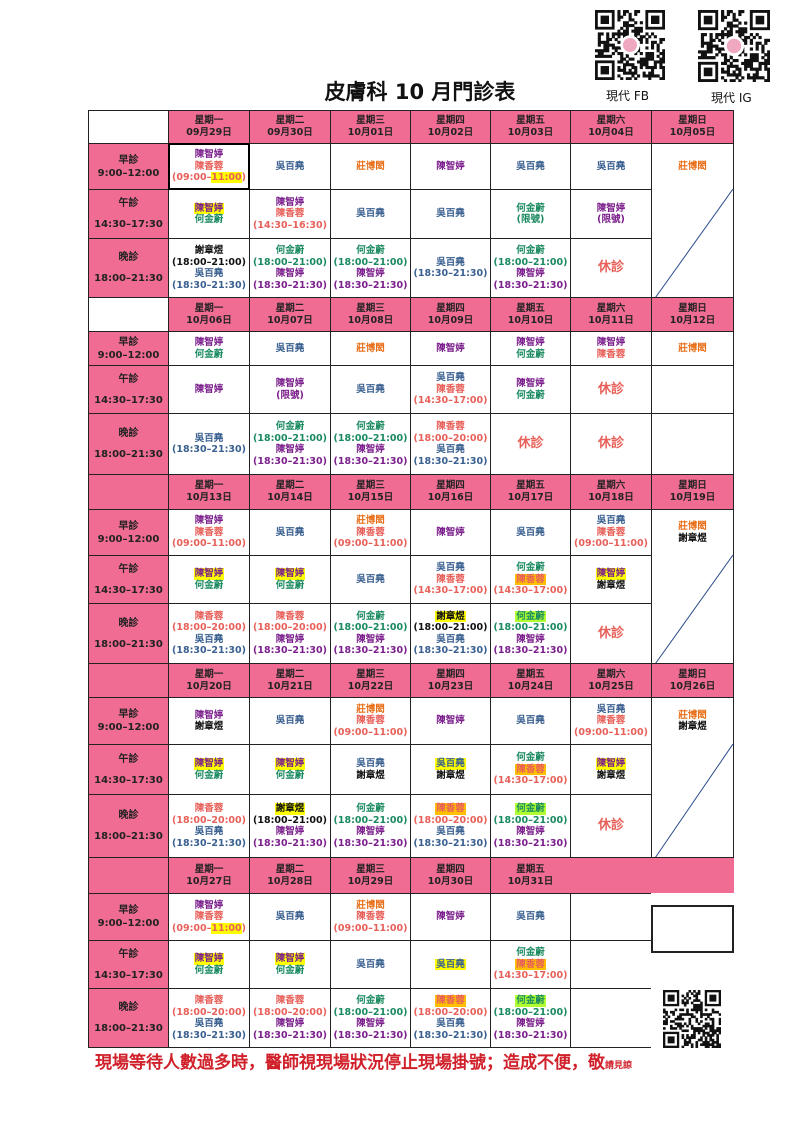  Describe the element at coordinates (530, 214) in the screenshot. I see `schedule-cell: 何金蔚 (限號)` at that location.